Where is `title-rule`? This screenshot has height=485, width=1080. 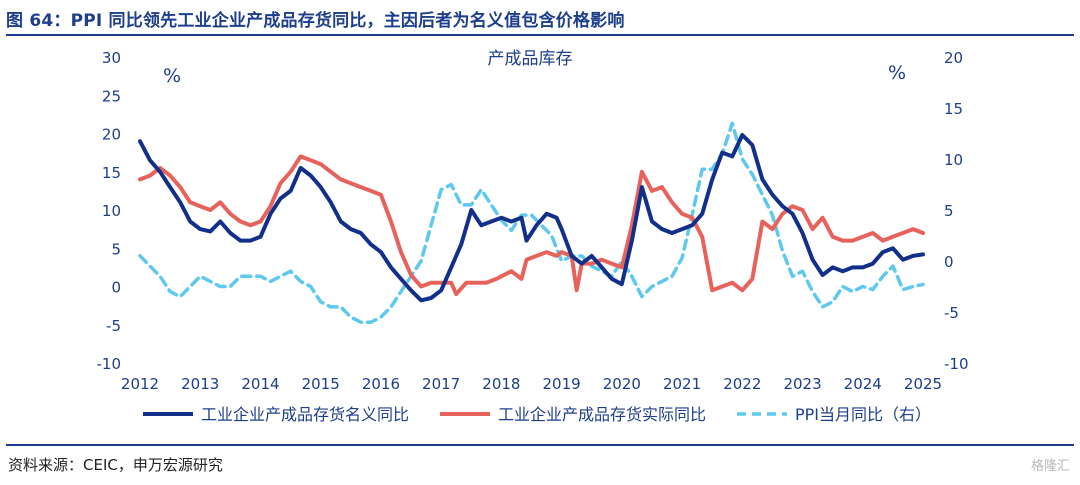
title-rule is located at coordinates (540, 35).